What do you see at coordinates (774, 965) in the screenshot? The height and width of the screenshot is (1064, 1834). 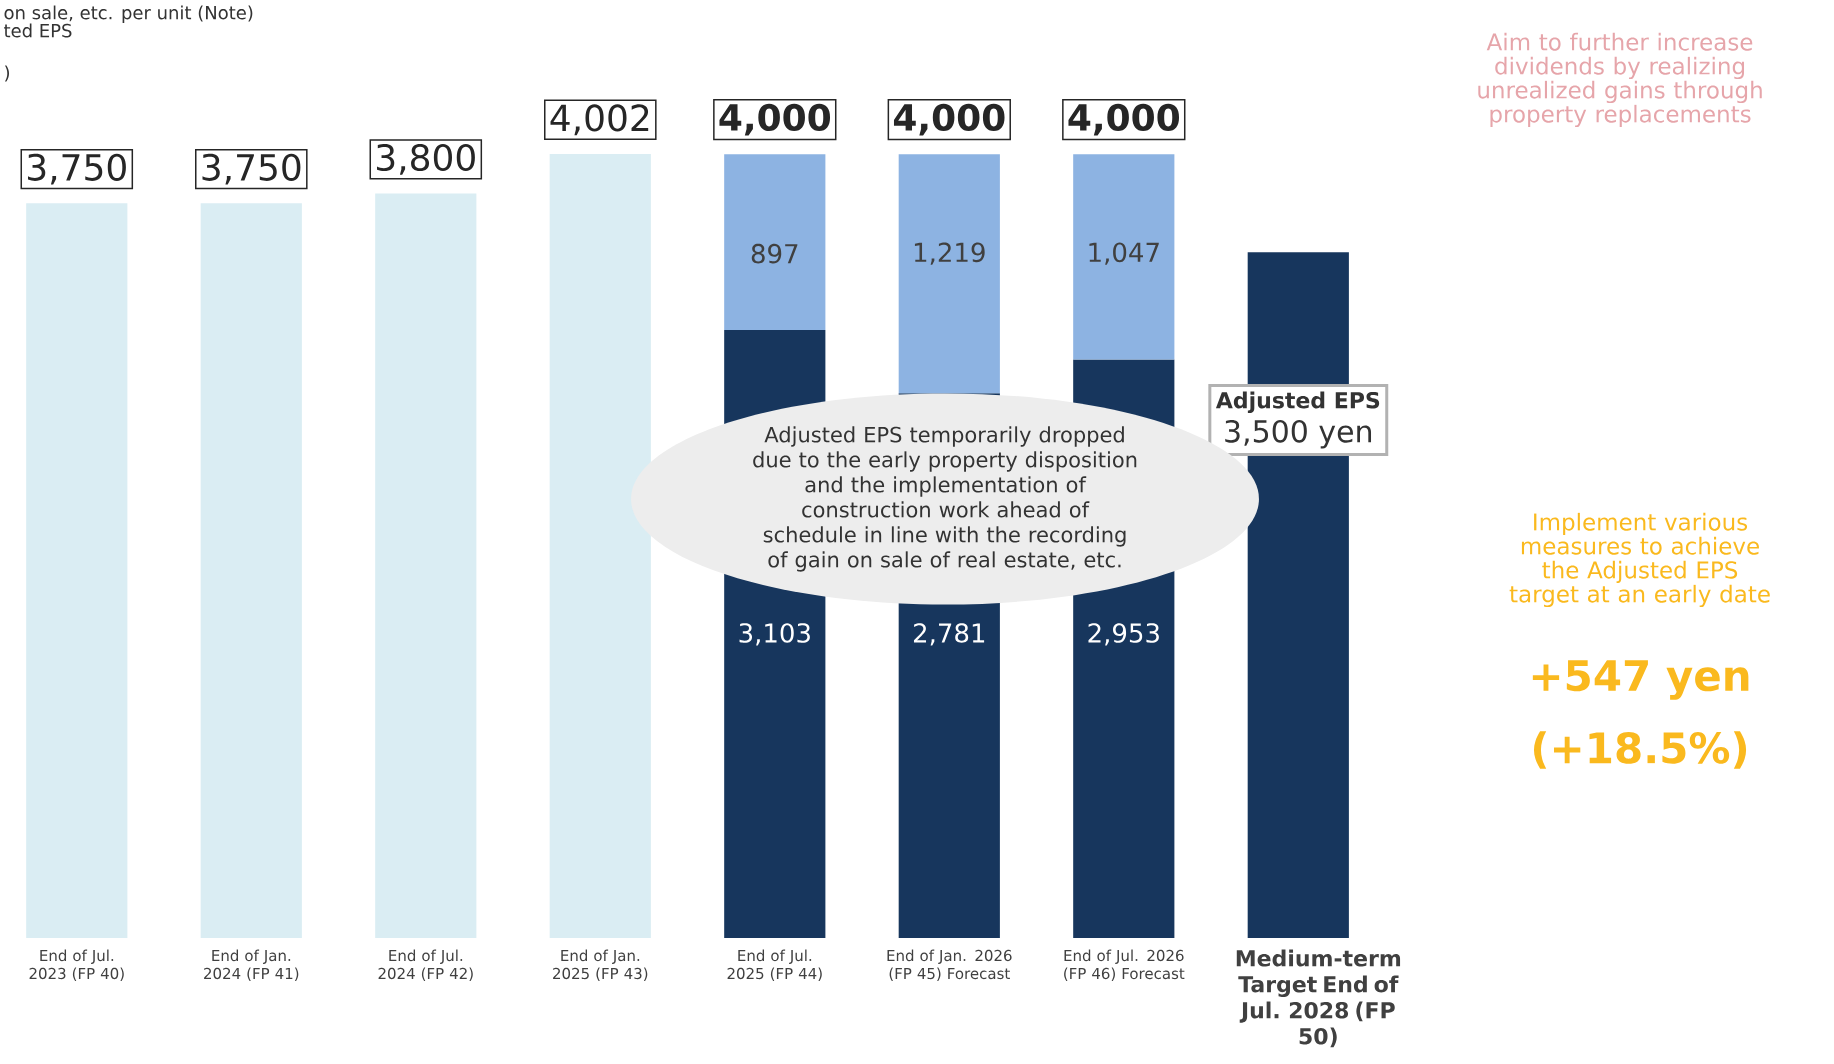 I see `x-tick-label: End of Jul. 2025 (FP 44)` at bounding box center [774, 965].